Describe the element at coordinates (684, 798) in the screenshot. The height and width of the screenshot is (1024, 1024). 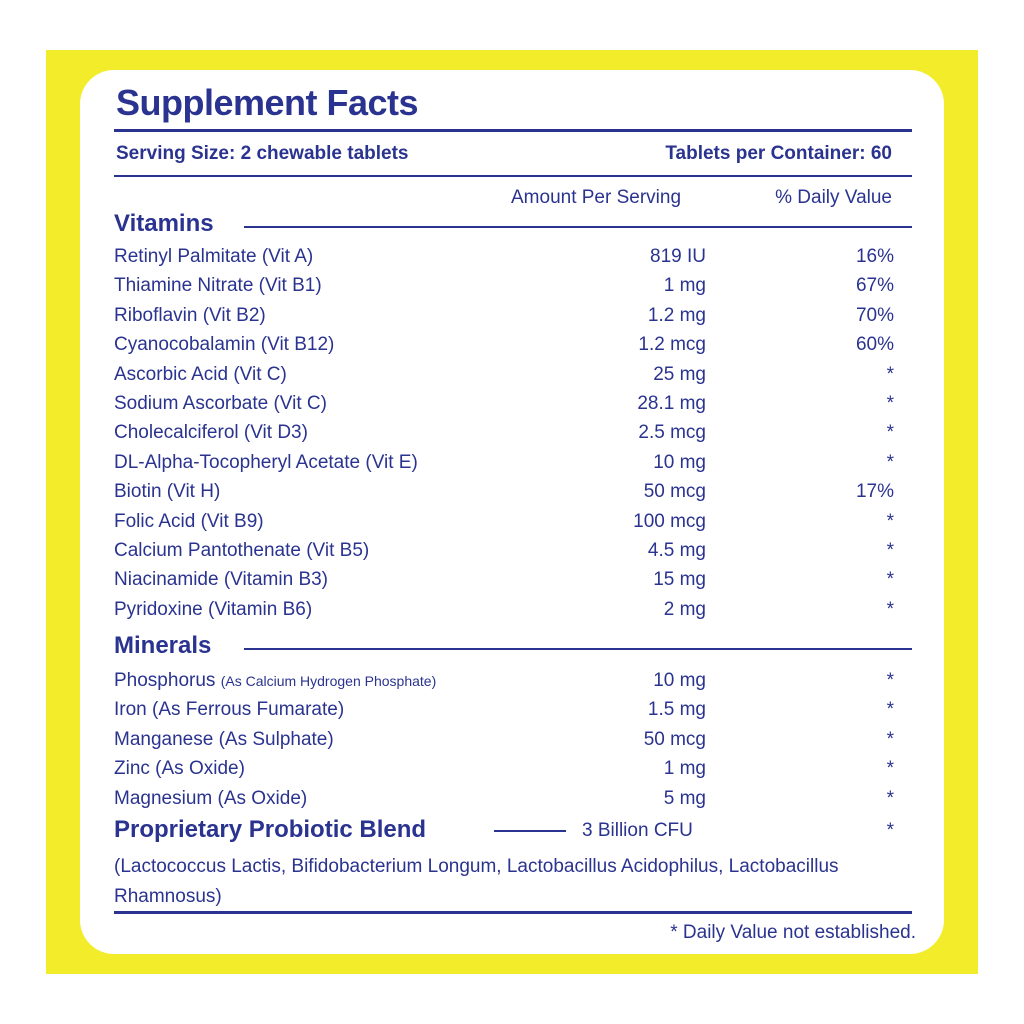
I see `nutrient-amount: 5 mg` at that location.